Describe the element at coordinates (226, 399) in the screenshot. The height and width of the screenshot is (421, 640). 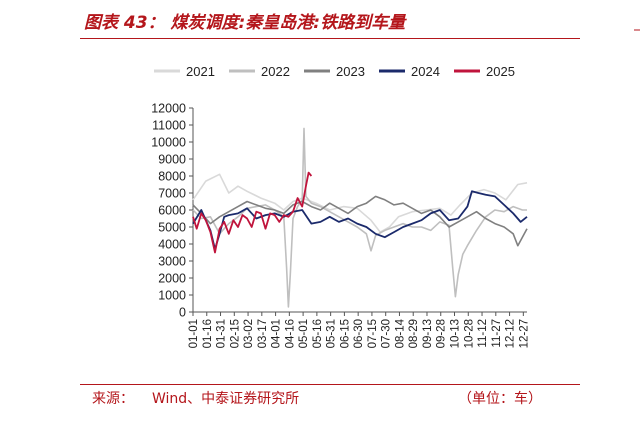
I see `source-text: Wind、中泰证券研究所` at that location.